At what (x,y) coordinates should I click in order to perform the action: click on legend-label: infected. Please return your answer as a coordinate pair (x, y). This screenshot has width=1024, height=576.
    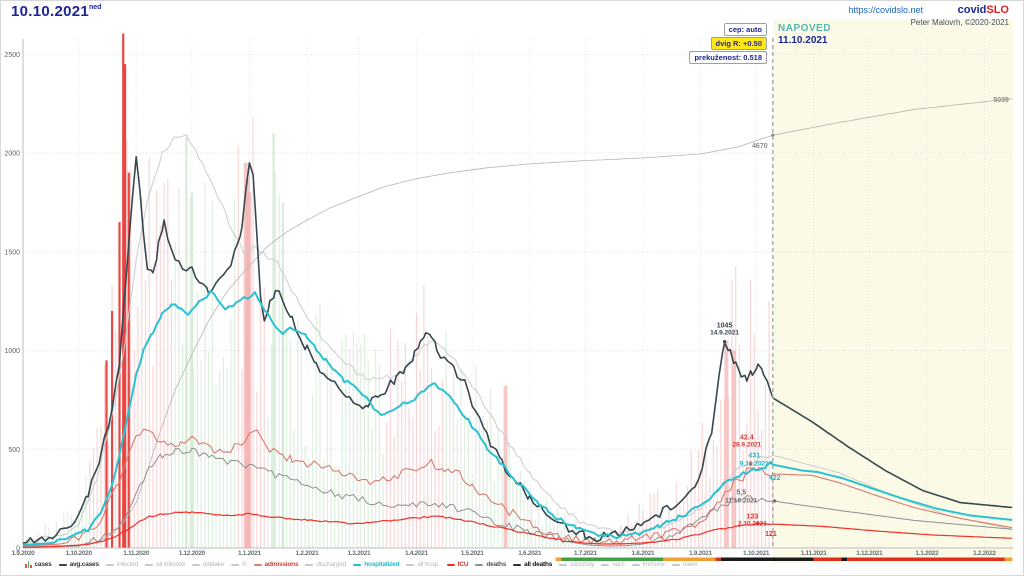
    Looking at the image, I should click on (127, 564).